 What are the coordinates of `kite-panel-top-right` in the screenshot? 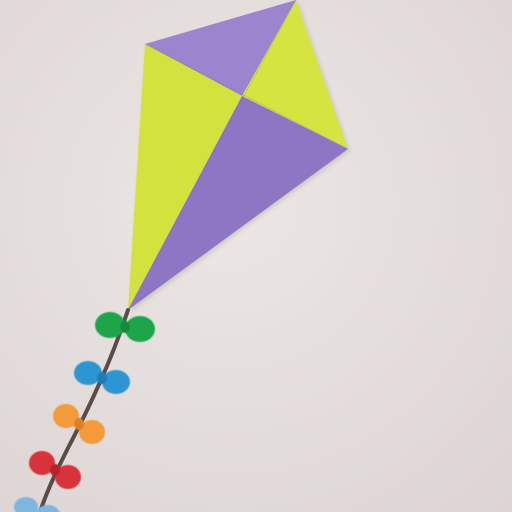 It's located at (295, 74).